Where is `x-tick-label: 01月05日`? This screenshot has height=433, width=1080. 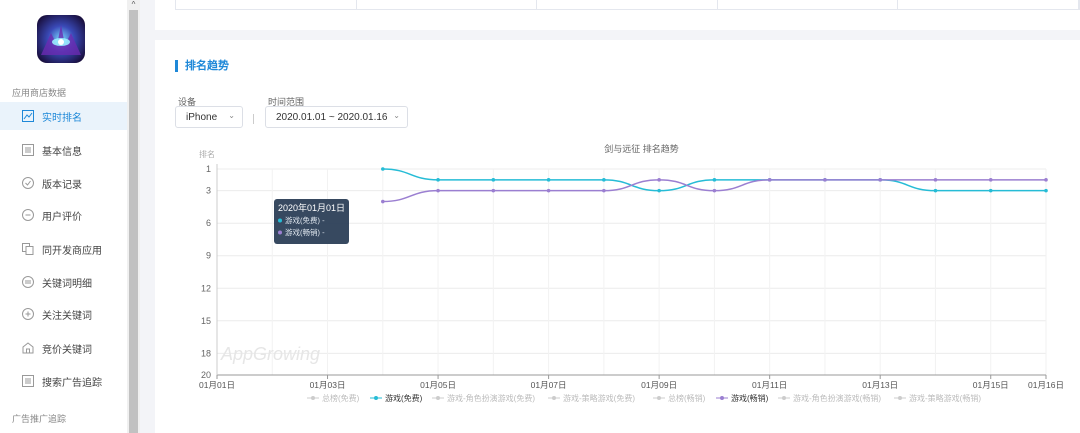 x-tick-label: 01月05日 is located at coordinates (438, 385).